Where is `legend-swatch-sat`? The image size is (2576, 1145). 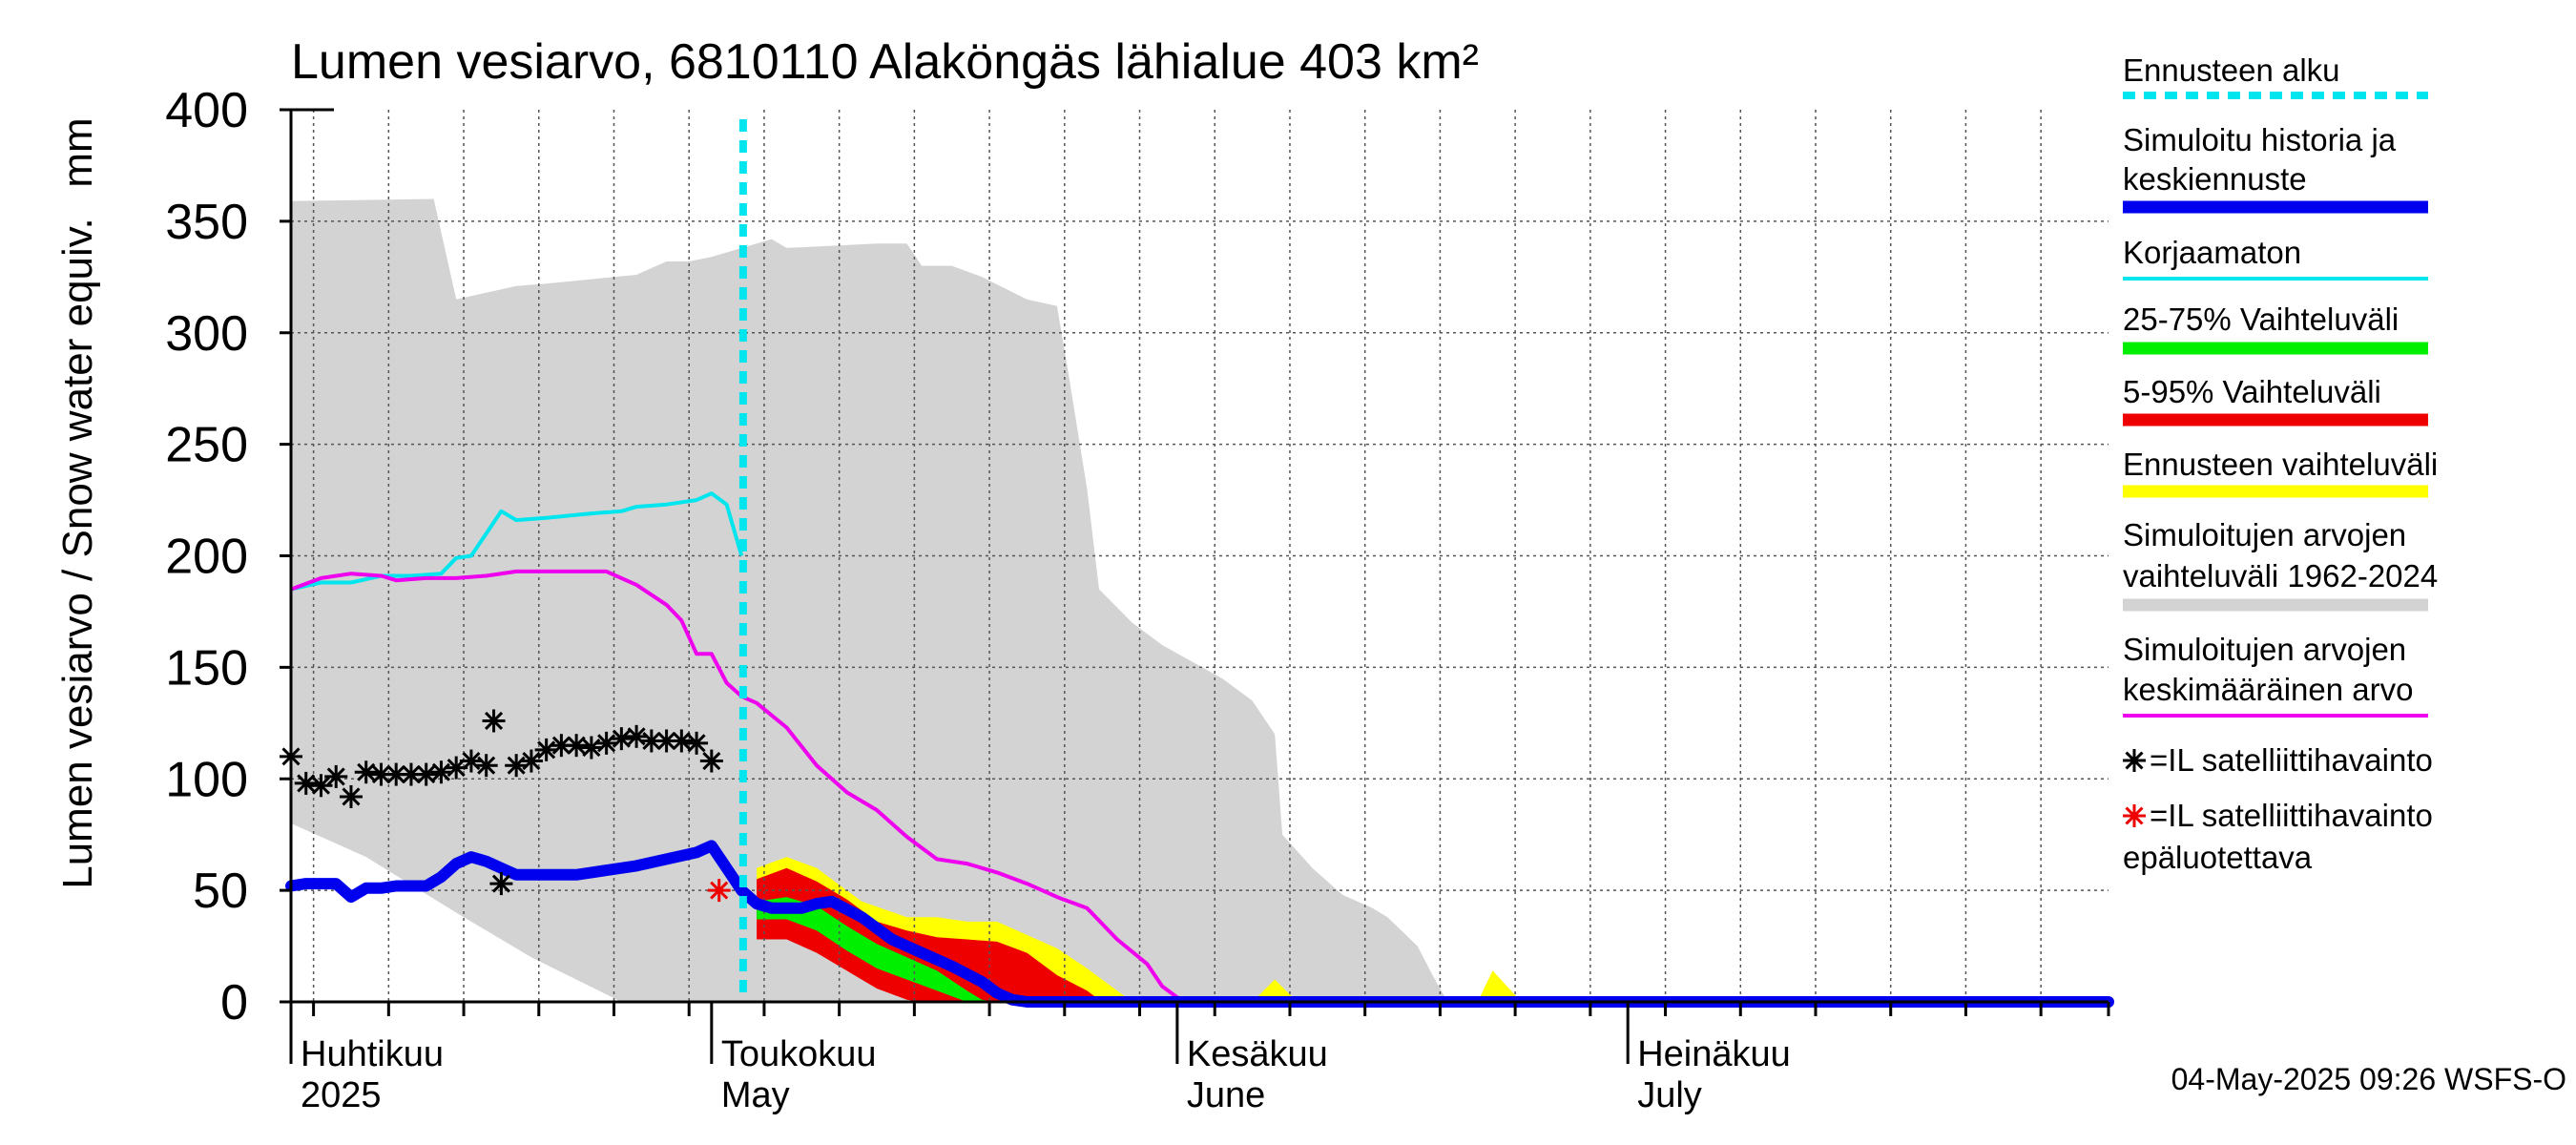 legend-swatch-sat is located at coordinates (2134, 760).